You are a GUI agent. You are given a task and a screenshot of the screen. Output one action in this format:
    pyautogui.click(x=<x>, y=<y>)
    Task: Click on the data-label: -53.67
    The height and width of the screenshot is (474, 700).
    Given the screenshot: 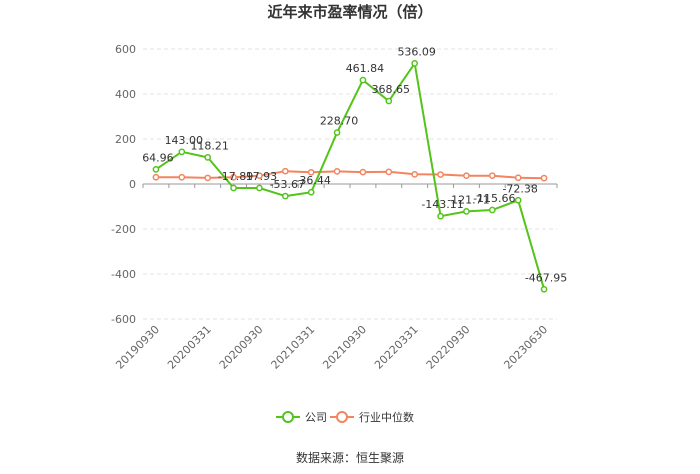 What is the action you would take?
    pyautogui.click(x=287, y=184)
    